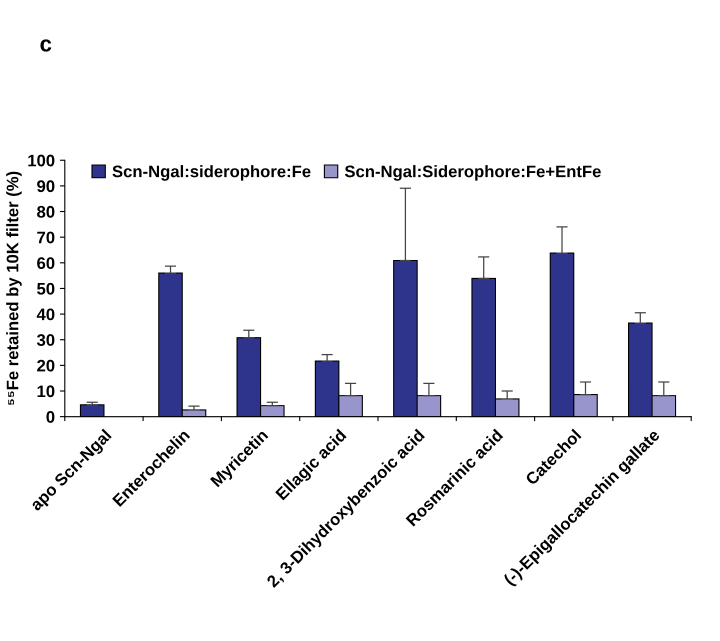 Image resolution: width=720 pixels, height=641 pixels. Describe the element at coordinates (50, 417) in the screenshot. I see `y-tick-label: 0` at that location.